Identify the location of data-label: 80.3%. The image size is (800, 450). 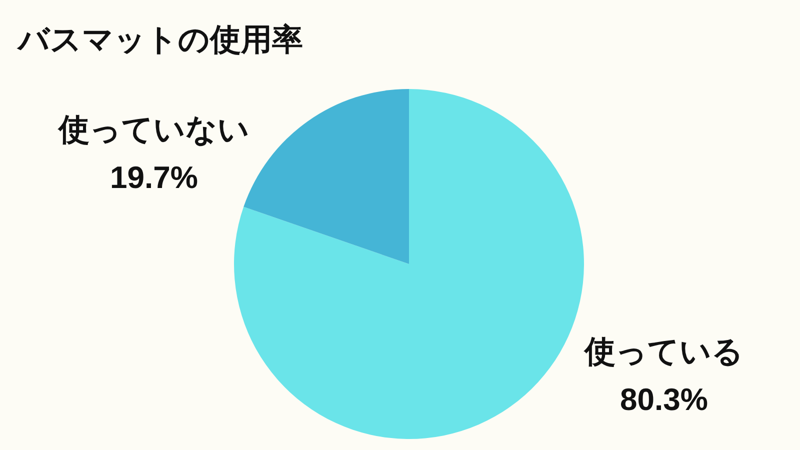
(664, 400).